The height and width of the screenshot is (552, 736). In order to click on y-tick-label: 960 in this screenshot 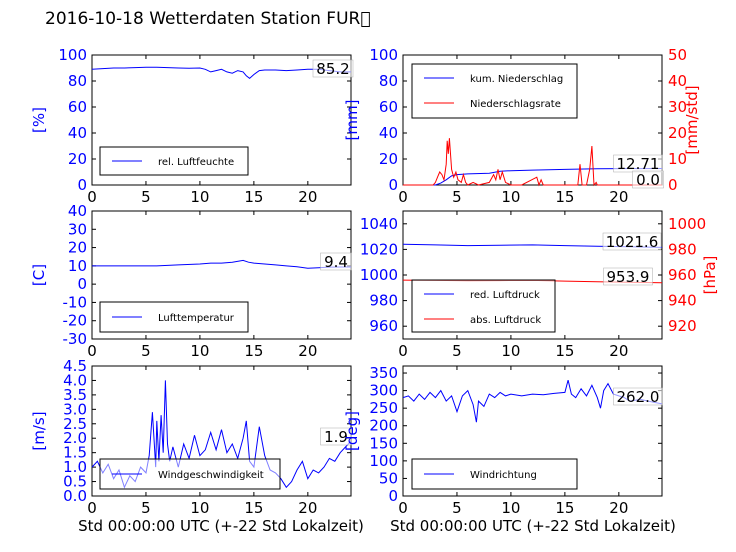, I will do `click(383, 326)`.